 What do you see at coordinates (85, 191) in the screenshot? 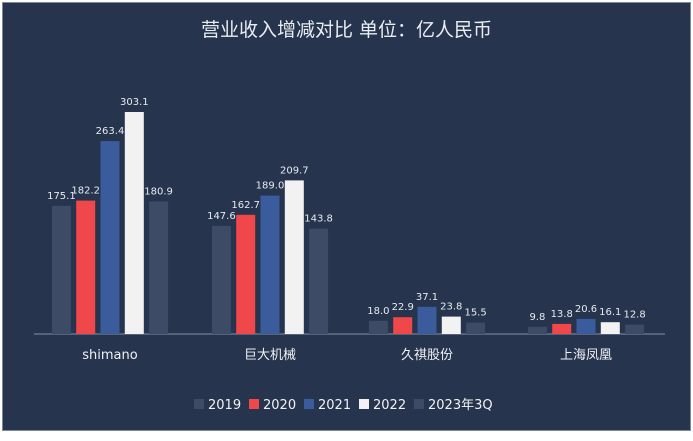
I see `value-label-0-1: 182.2` at bounding box center [85, 191].